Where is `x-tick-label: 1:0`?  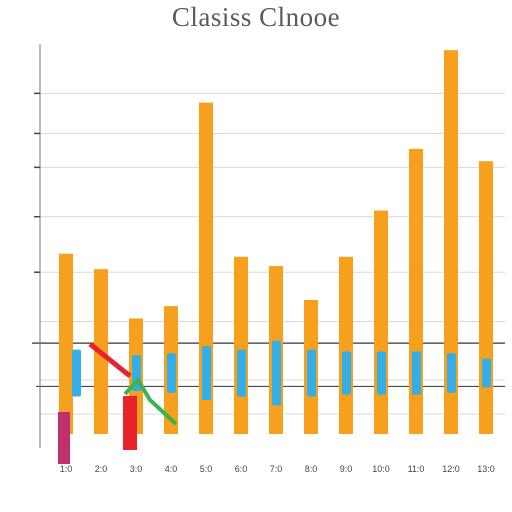
x-tick-label: 1:0 is located at coordinates (66, 469).